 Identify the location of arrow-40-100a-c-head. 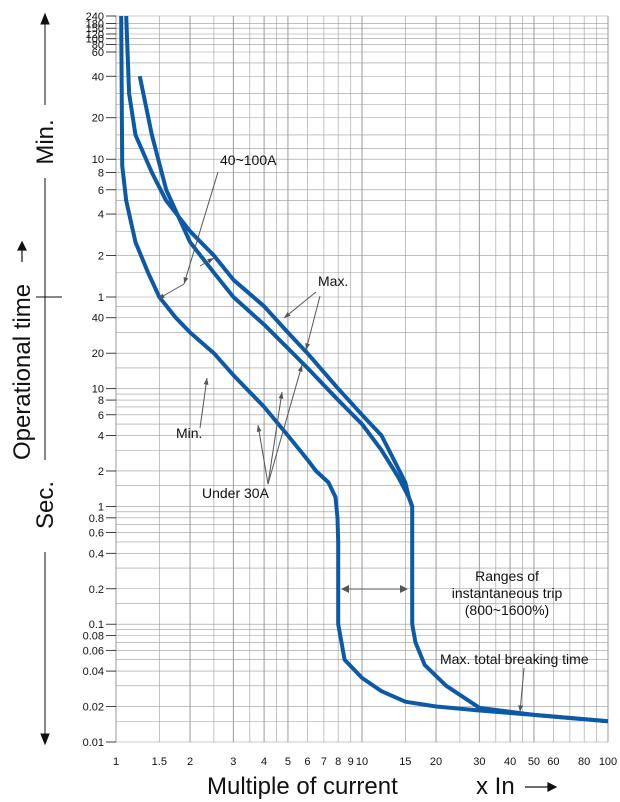
(161, 296).